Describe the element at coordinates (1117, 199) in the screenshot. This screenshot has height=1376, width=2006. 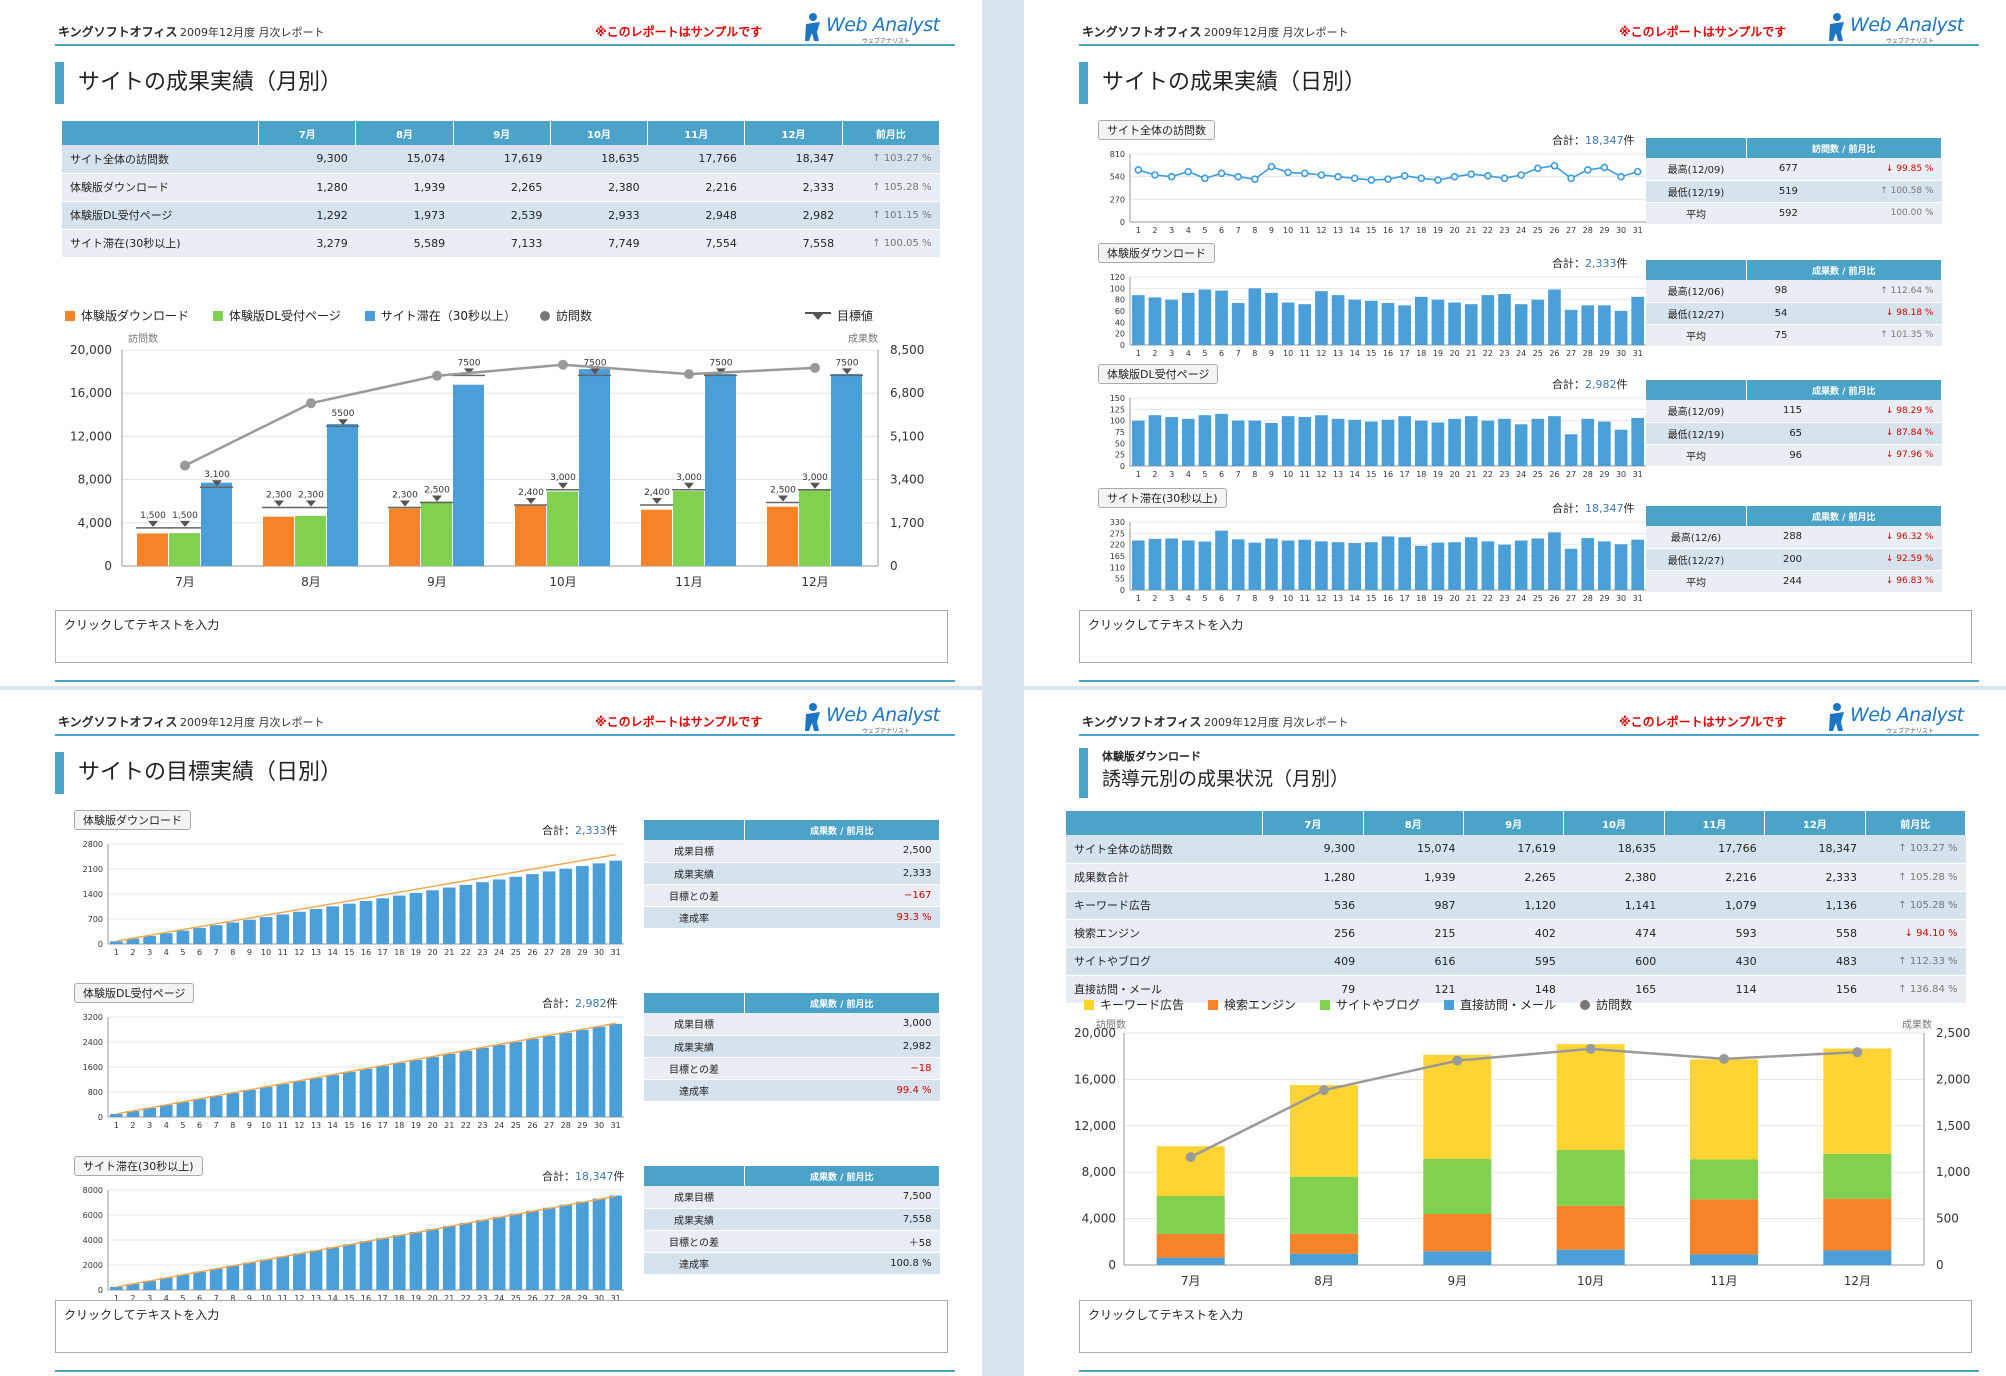
I see `y-tick-label: 270` at that location.